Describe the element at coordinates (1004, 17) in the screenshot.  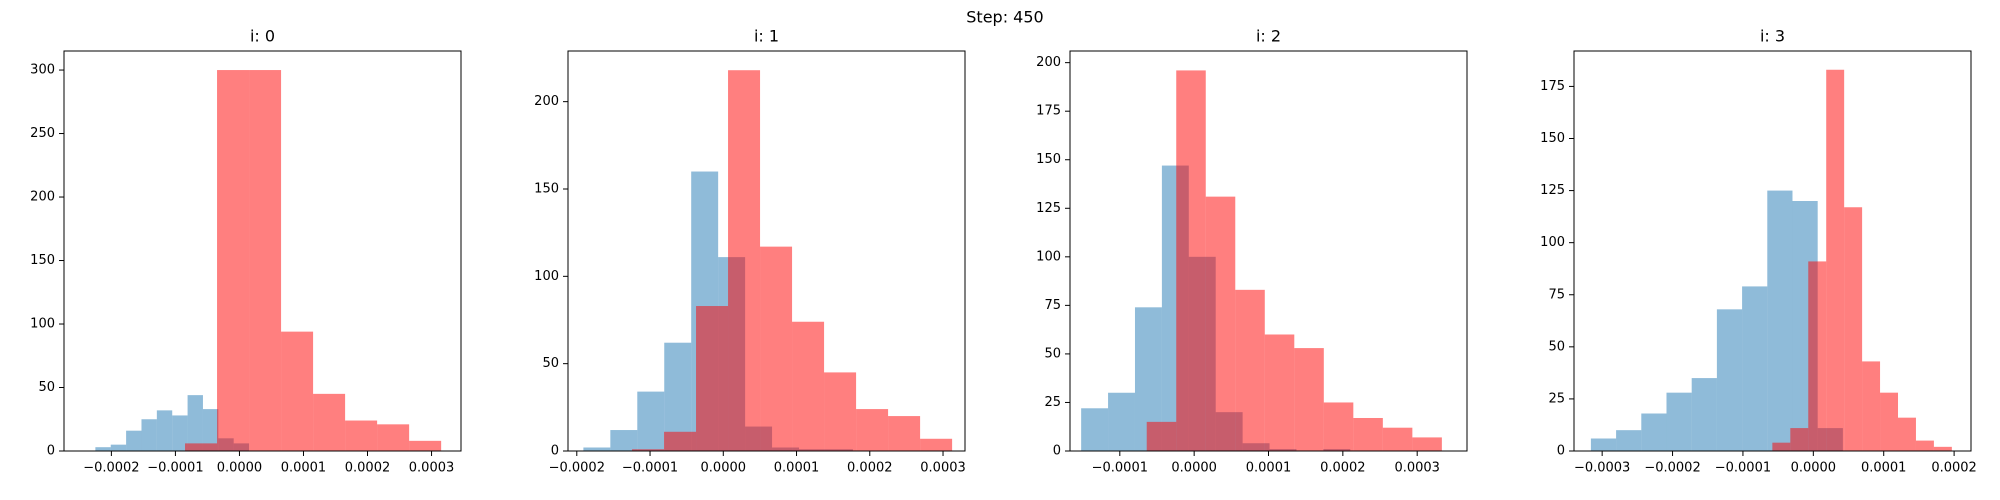
I see `figure-title: Step: 450` at that location.